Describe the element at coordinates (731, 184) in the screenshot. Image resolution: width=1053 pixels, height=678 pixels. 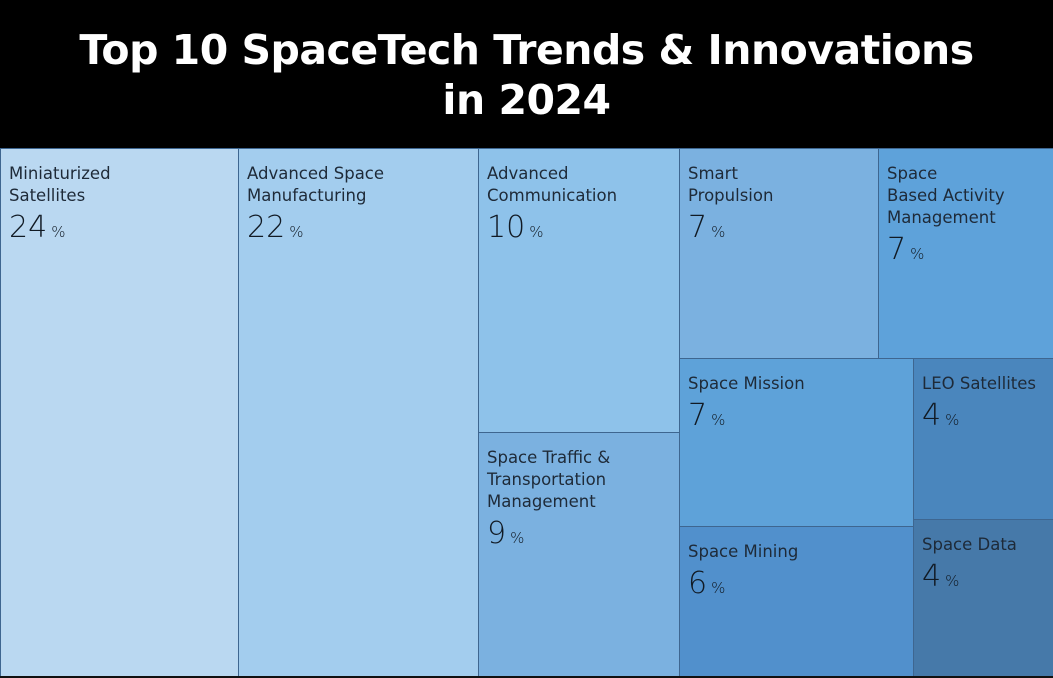
I see `tile-name: Smart Propulsion` at that location.